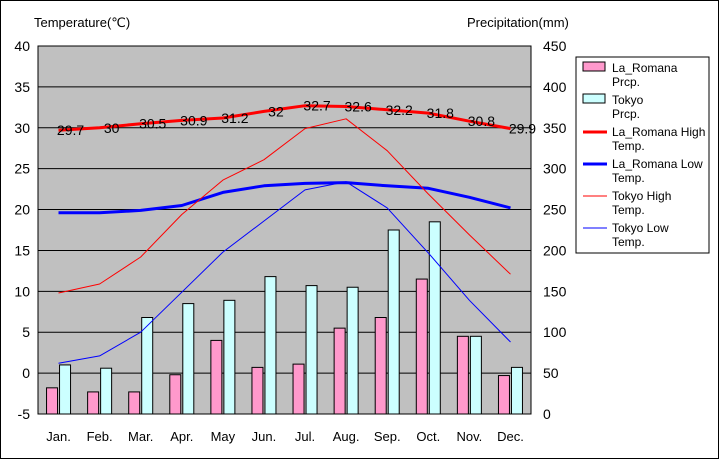 This screenshot has height=460, width=720. Describe the element at coordinates (645, 75) in the screenshot. I see `legend-label: La_Romana Prcp.` at that location.